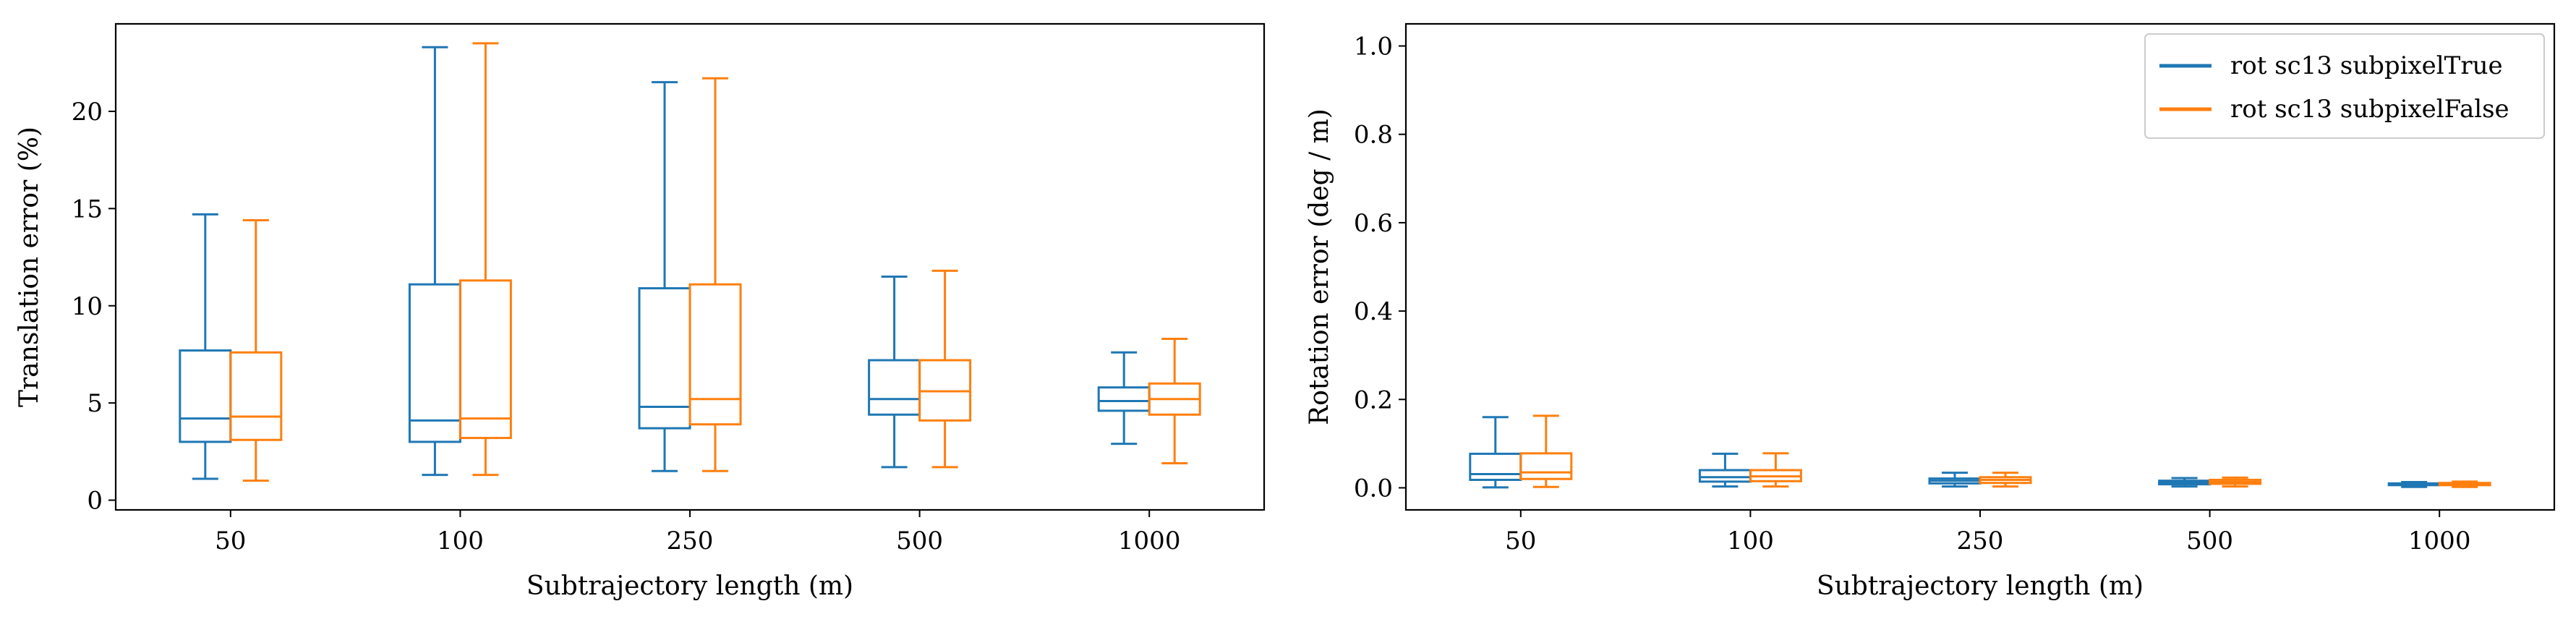  Describe the element at coordinates (2369, 109) in the screenshot. I see `legend-label: rot sc13 subpixelFalse` at that location.